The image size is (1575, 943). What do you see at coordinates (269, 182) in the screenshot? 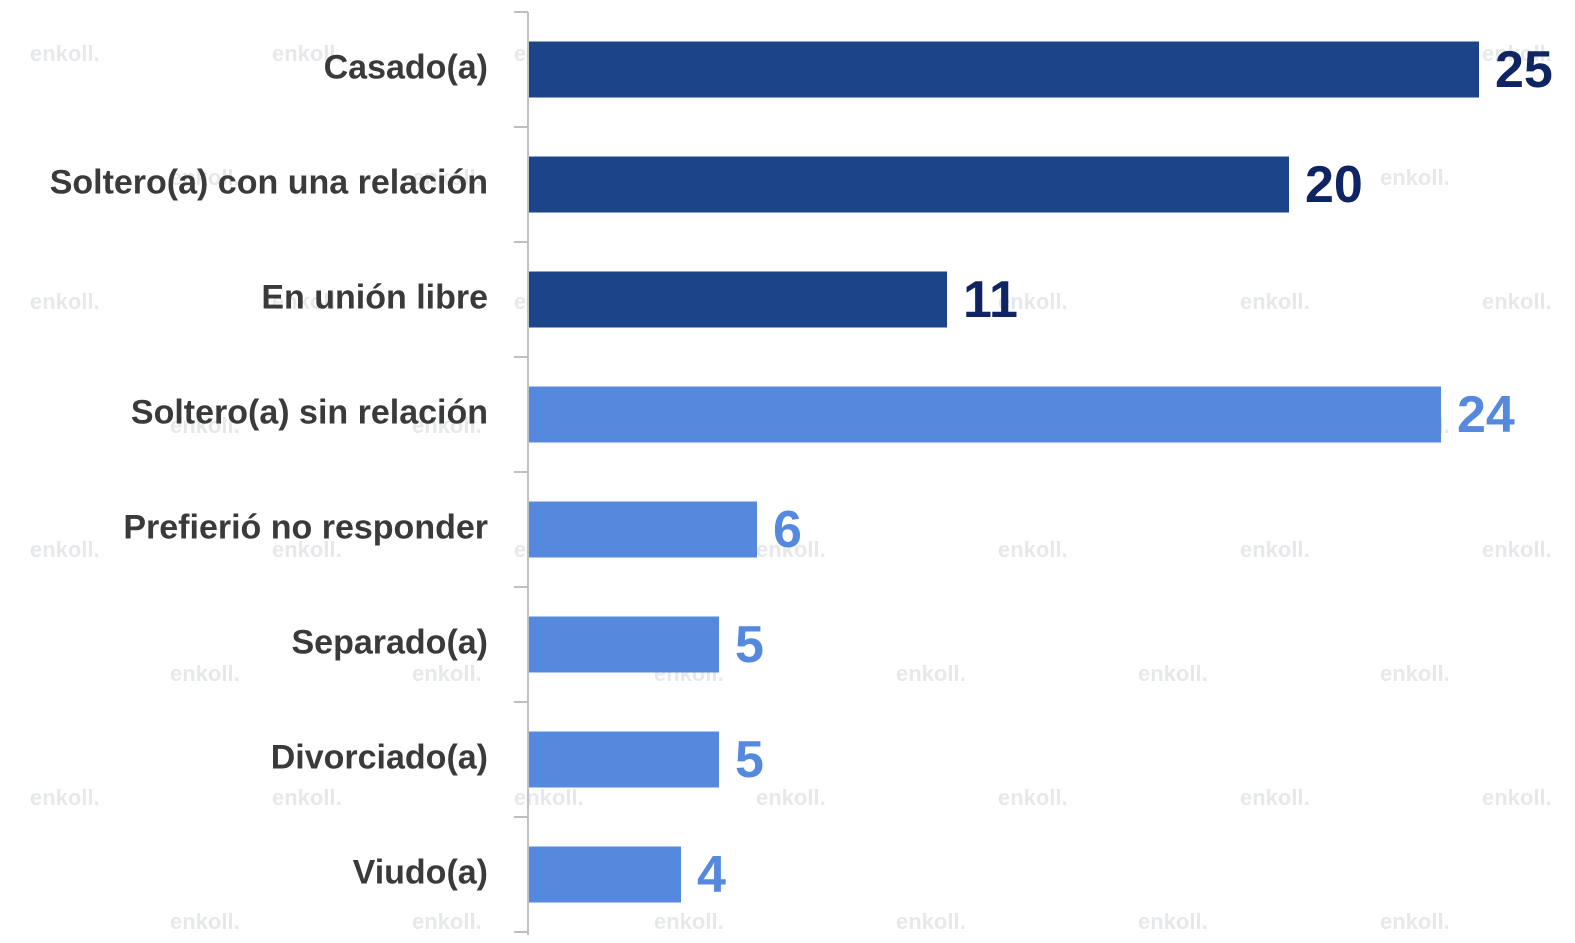
I see `category-label: Soltero(a) con una relación` at bounding box center [269, 182].